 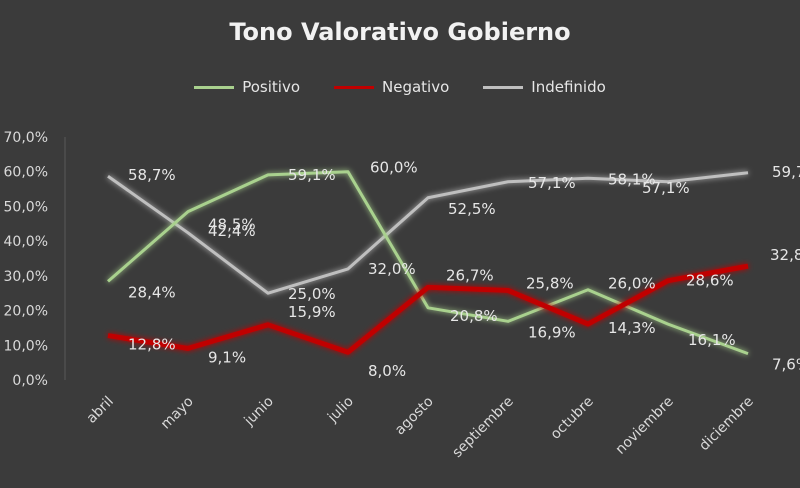 I want to click on legend-swatch-negativo, so click(x=354, y=87).